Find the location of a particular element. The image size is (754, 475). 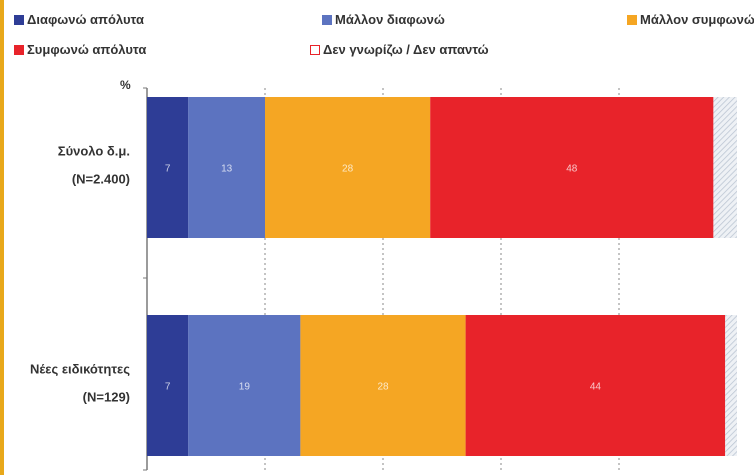

legend-label: Συμφωνώ απόλυτα is located at coordinates (87, 49).